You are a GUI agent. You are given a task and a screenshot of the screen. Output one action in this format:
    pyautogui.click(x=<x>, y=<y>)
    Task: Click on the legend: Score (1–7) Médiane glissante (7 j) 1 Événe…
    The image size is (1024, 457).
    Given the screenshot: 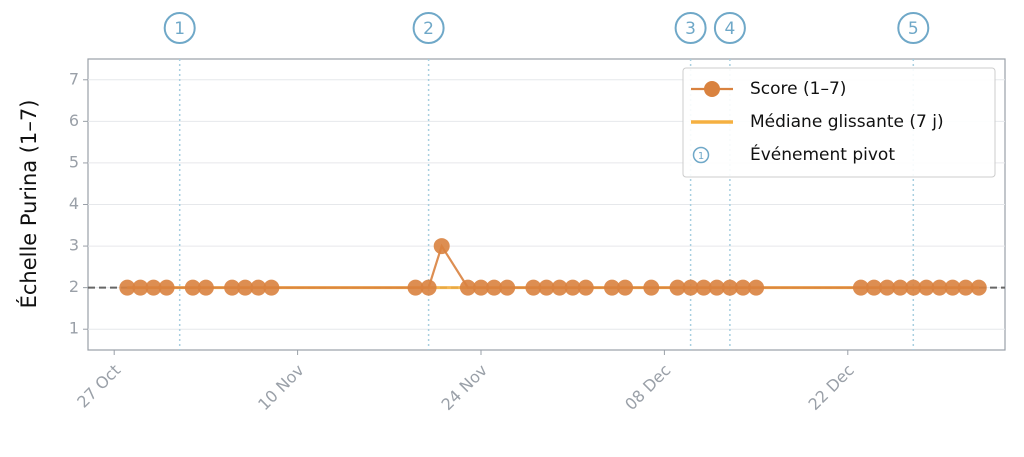 What is the action you would take?
    pyautogui.click(x=839, y=122)
    